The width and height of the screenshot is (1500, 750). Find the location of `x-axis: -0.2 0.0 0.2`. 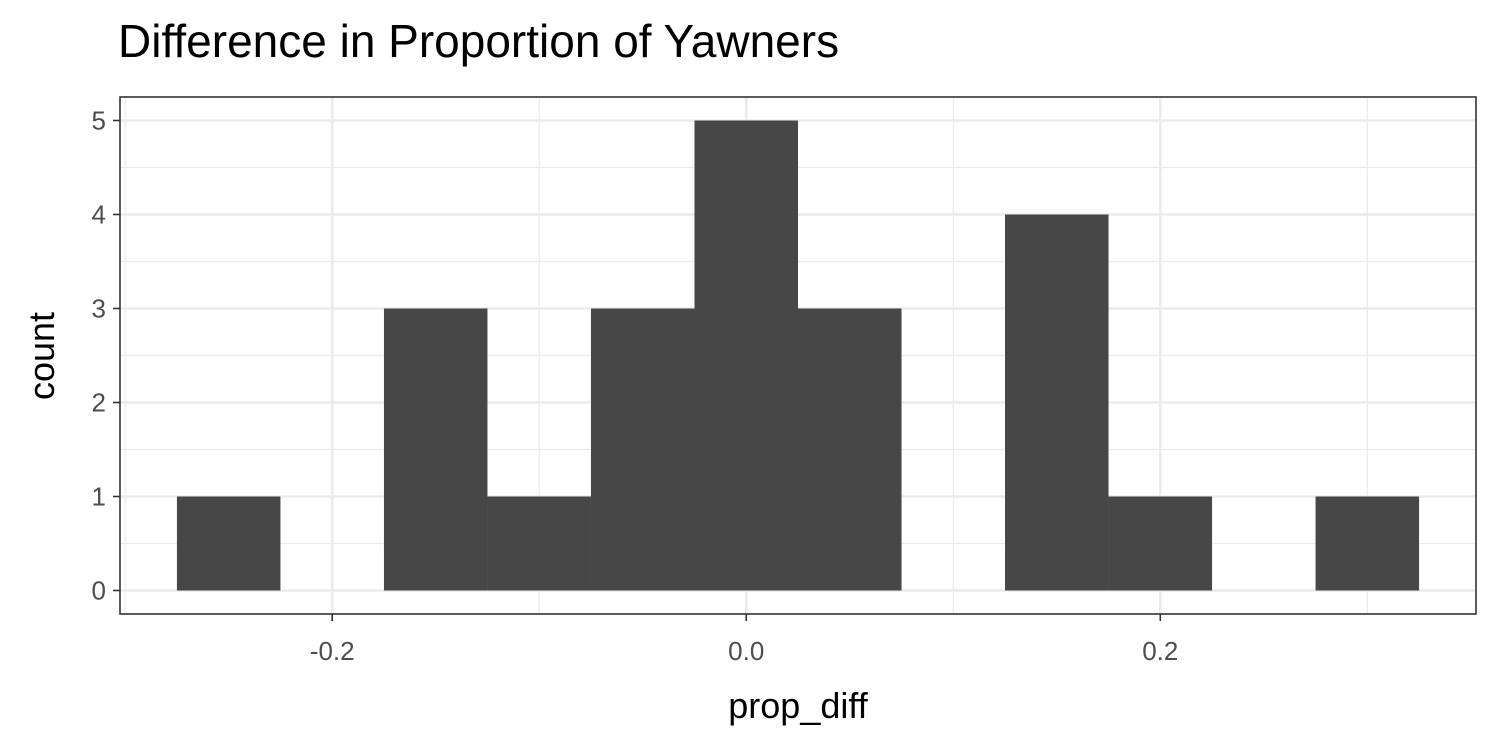

x-axis: -0.2 0.0 0.2 is located at coordinates (744, 640).